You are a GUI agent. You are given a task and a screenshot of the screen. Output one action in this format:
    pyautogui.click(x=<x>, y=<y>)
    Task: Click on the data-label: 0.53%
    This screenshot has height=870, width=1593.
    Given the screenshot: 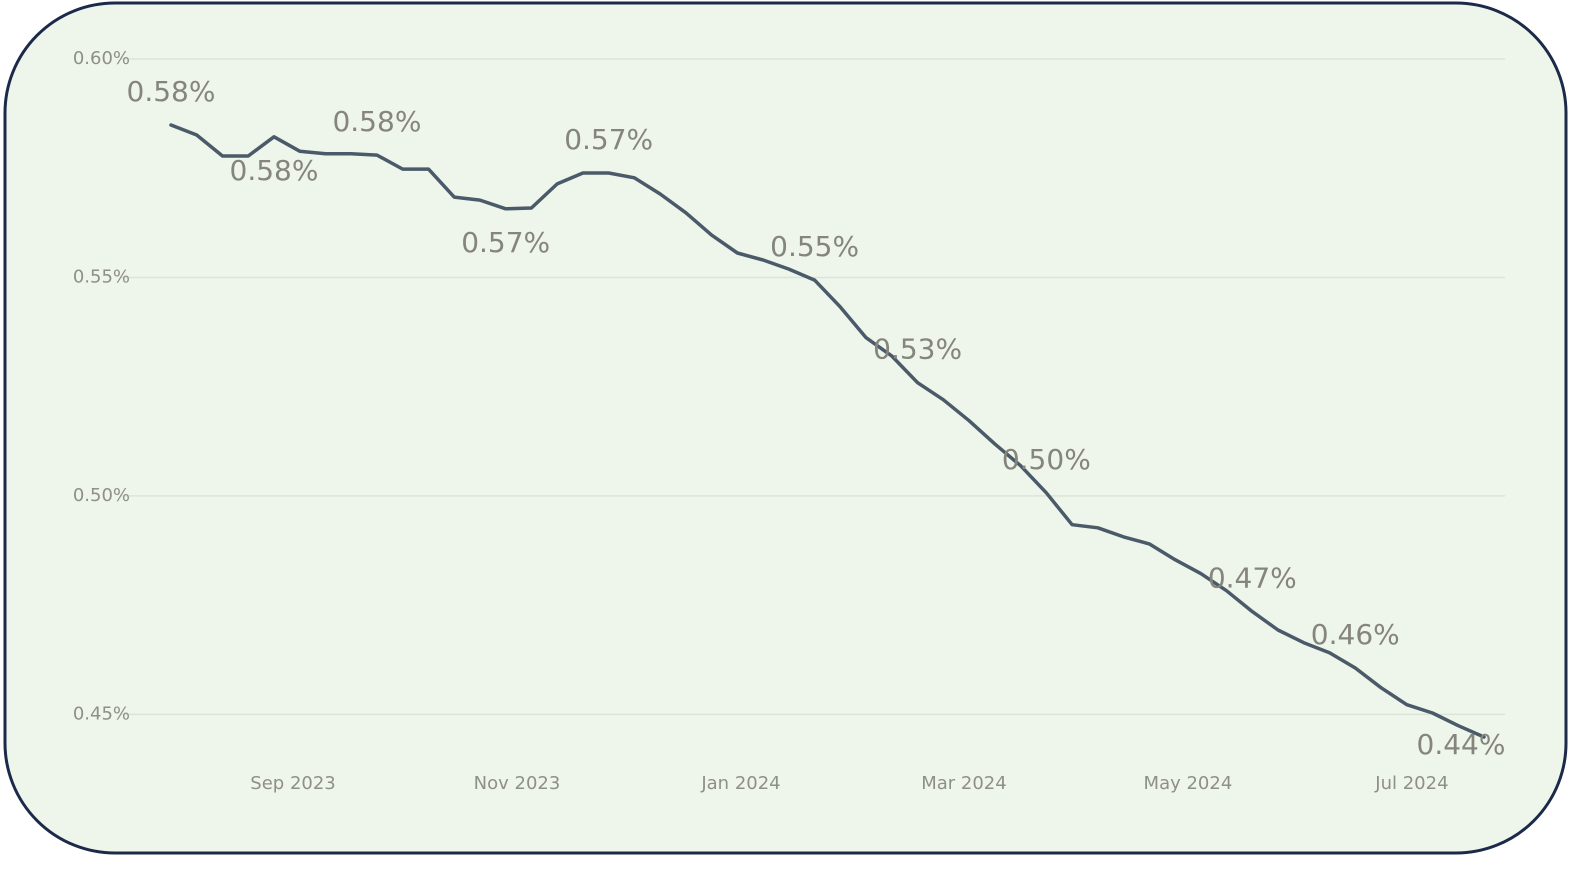 What is the action you would take?
    pyautogui.click(x=917, y=349)
    